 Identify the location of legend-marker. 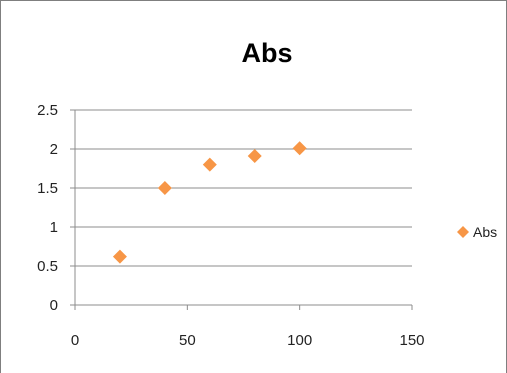
(463, 232).